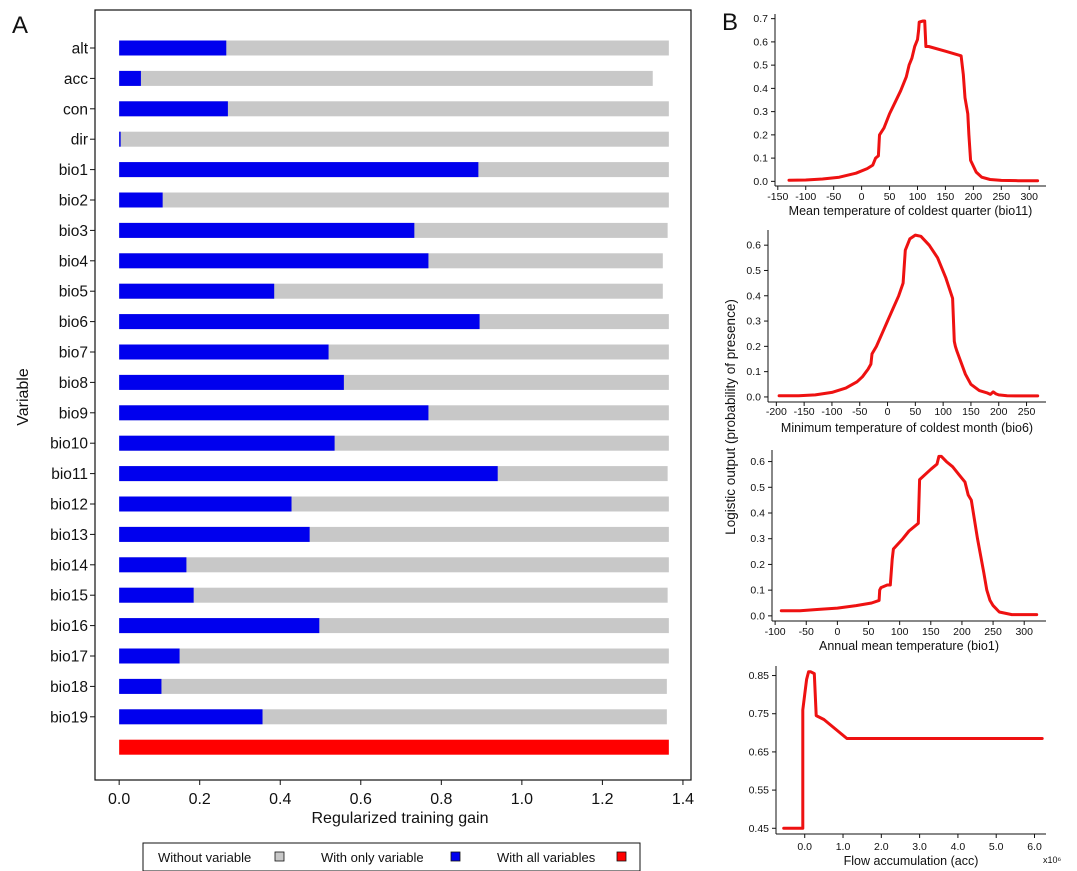  Describe the element at coordinates (69, 505) in the screenshot. I see `category-label-bio12: bio12` at that location.